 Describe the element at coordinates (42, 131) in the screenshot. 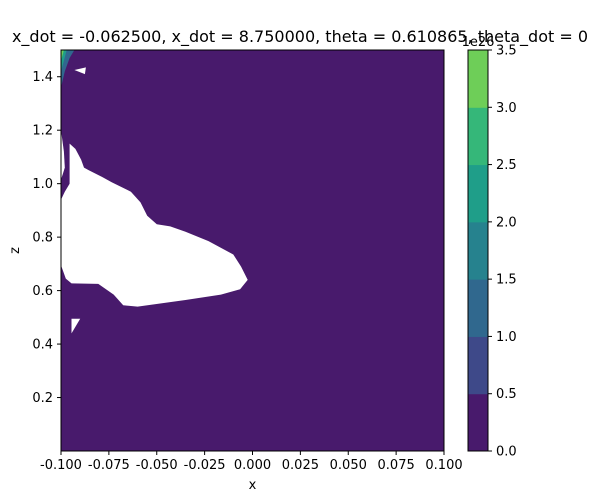

I see `y-tick-label: 1.2` at that location.